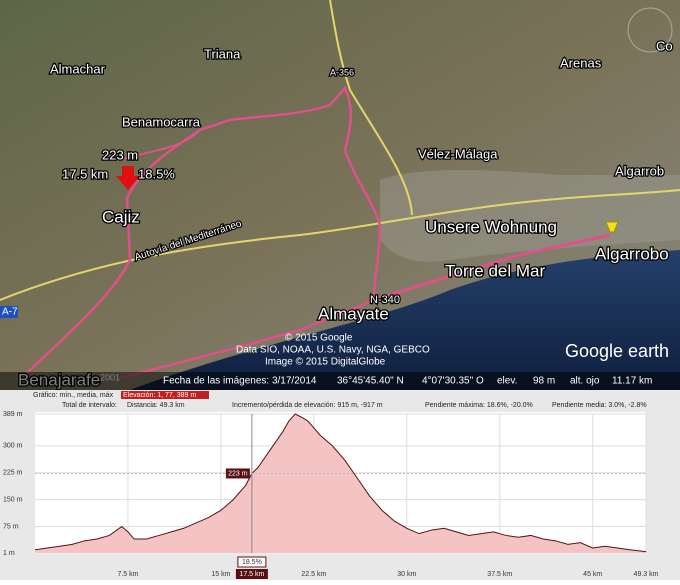 The image size is (680, 585). Describe the element at coordinates (73, 395) in the screenshot. I see `profile-text: Gráfico: mín., media, máx` at that location.